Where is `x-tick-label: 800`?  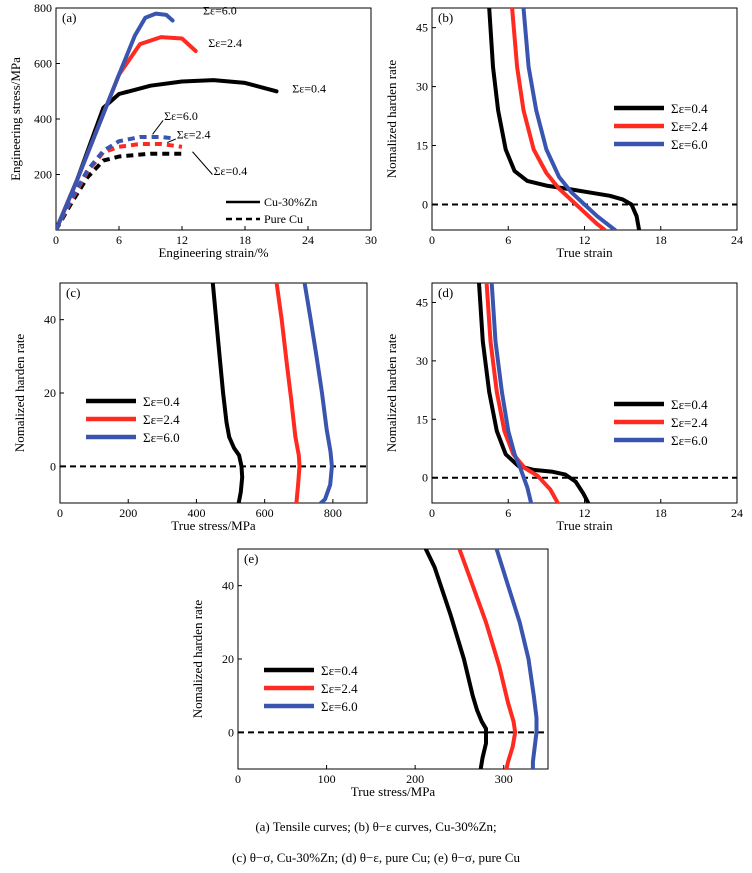
x-tick-label: 800 is located at coordinates (333, 513).